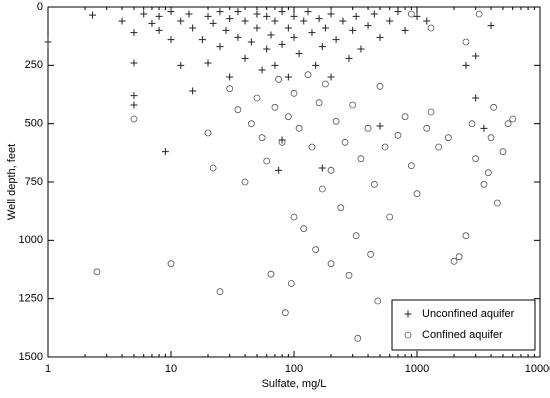 The height and width of the screenshot is (398, 550). Describe the element at coordinates (48, 369) in the screenshot. I see `x-tick-label: 1` at that location.